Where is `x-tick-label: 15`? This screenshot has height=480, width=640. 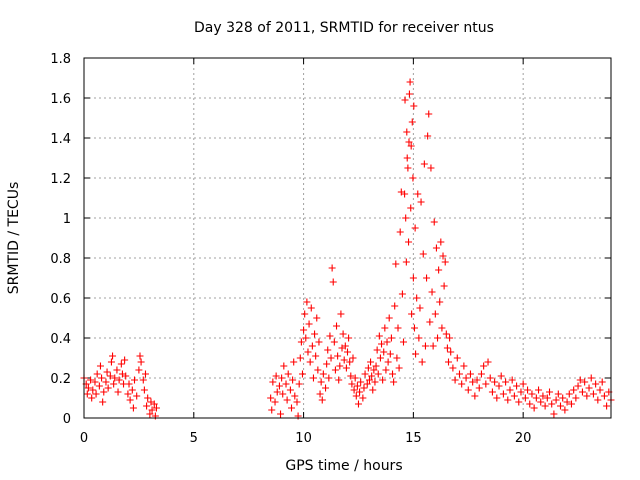
x-tick-label: 15 is located at coordinates (413, 438).